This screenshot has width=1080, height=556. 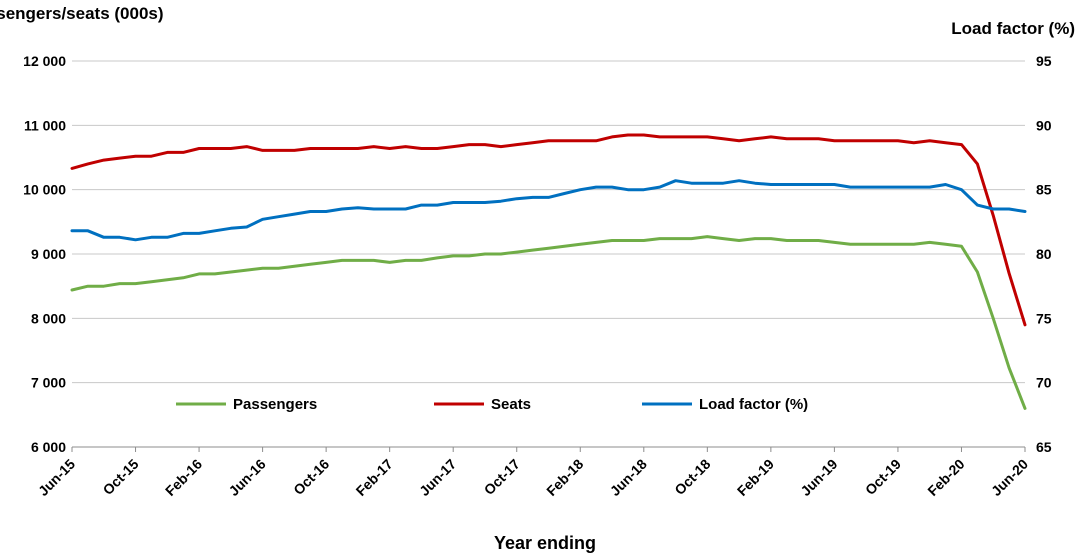 What do you see at coordinates (692, 477) in the screenshot?
I see `x-tick-label: Oct-18` at bounding box center [692, 477].